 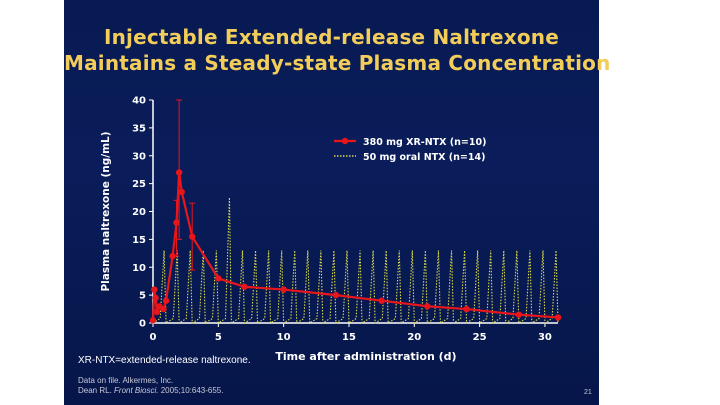 What do you see at coordinates (164, 360) in the screenshot?
I see `footnote: XR-NTX=extended-release naltrexone.` at bounding box center [164, 360].